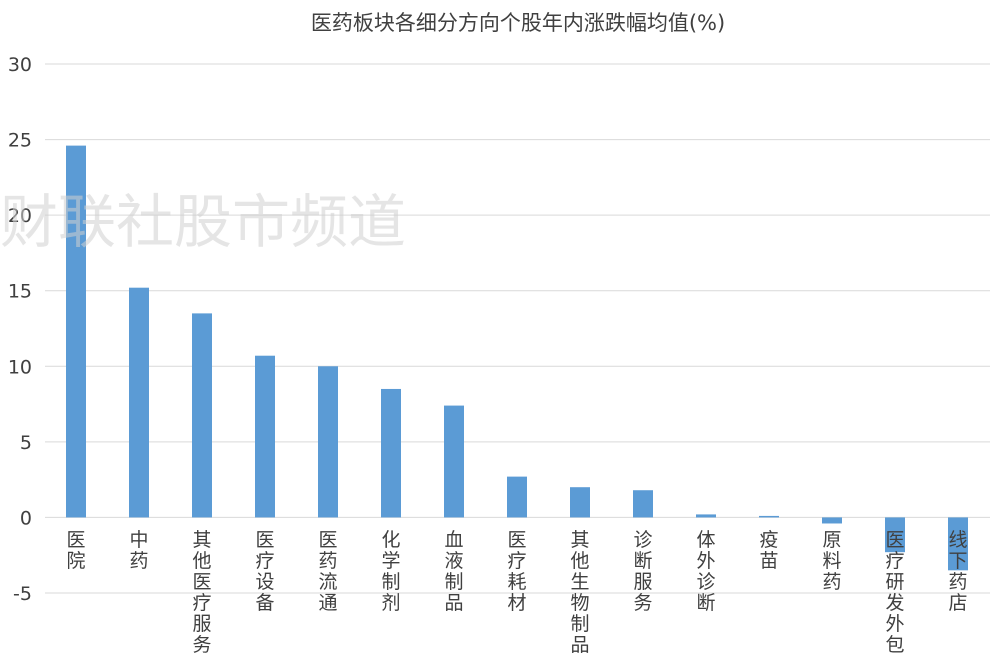 This screenshot has height=656, width=991. Describe the element at coordinates (20, 216) in the screenshot. I see `y-tick-label: 20` at that location.